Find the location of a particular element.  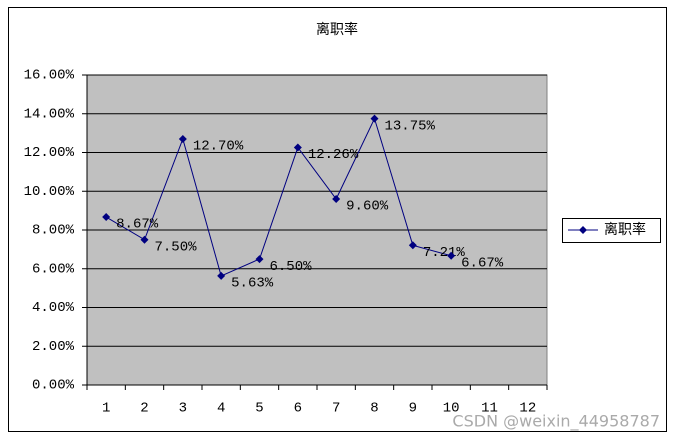

data-label: 6.67% is located at coordinates (482, 263).